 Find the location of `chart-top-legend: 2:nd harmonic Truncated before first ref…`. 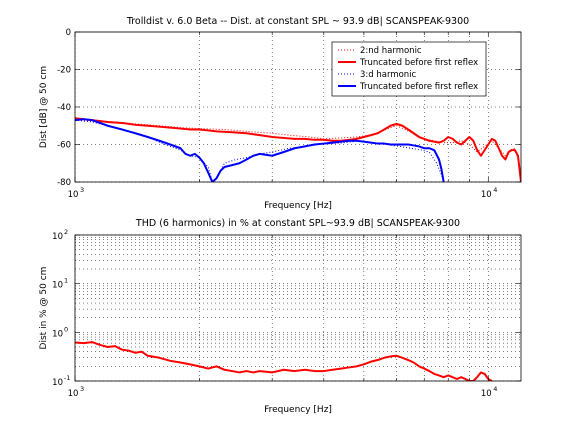

chart-top-legend: 2:nd harmonic Truncated before first ref… is located at coordinates (409, 69).